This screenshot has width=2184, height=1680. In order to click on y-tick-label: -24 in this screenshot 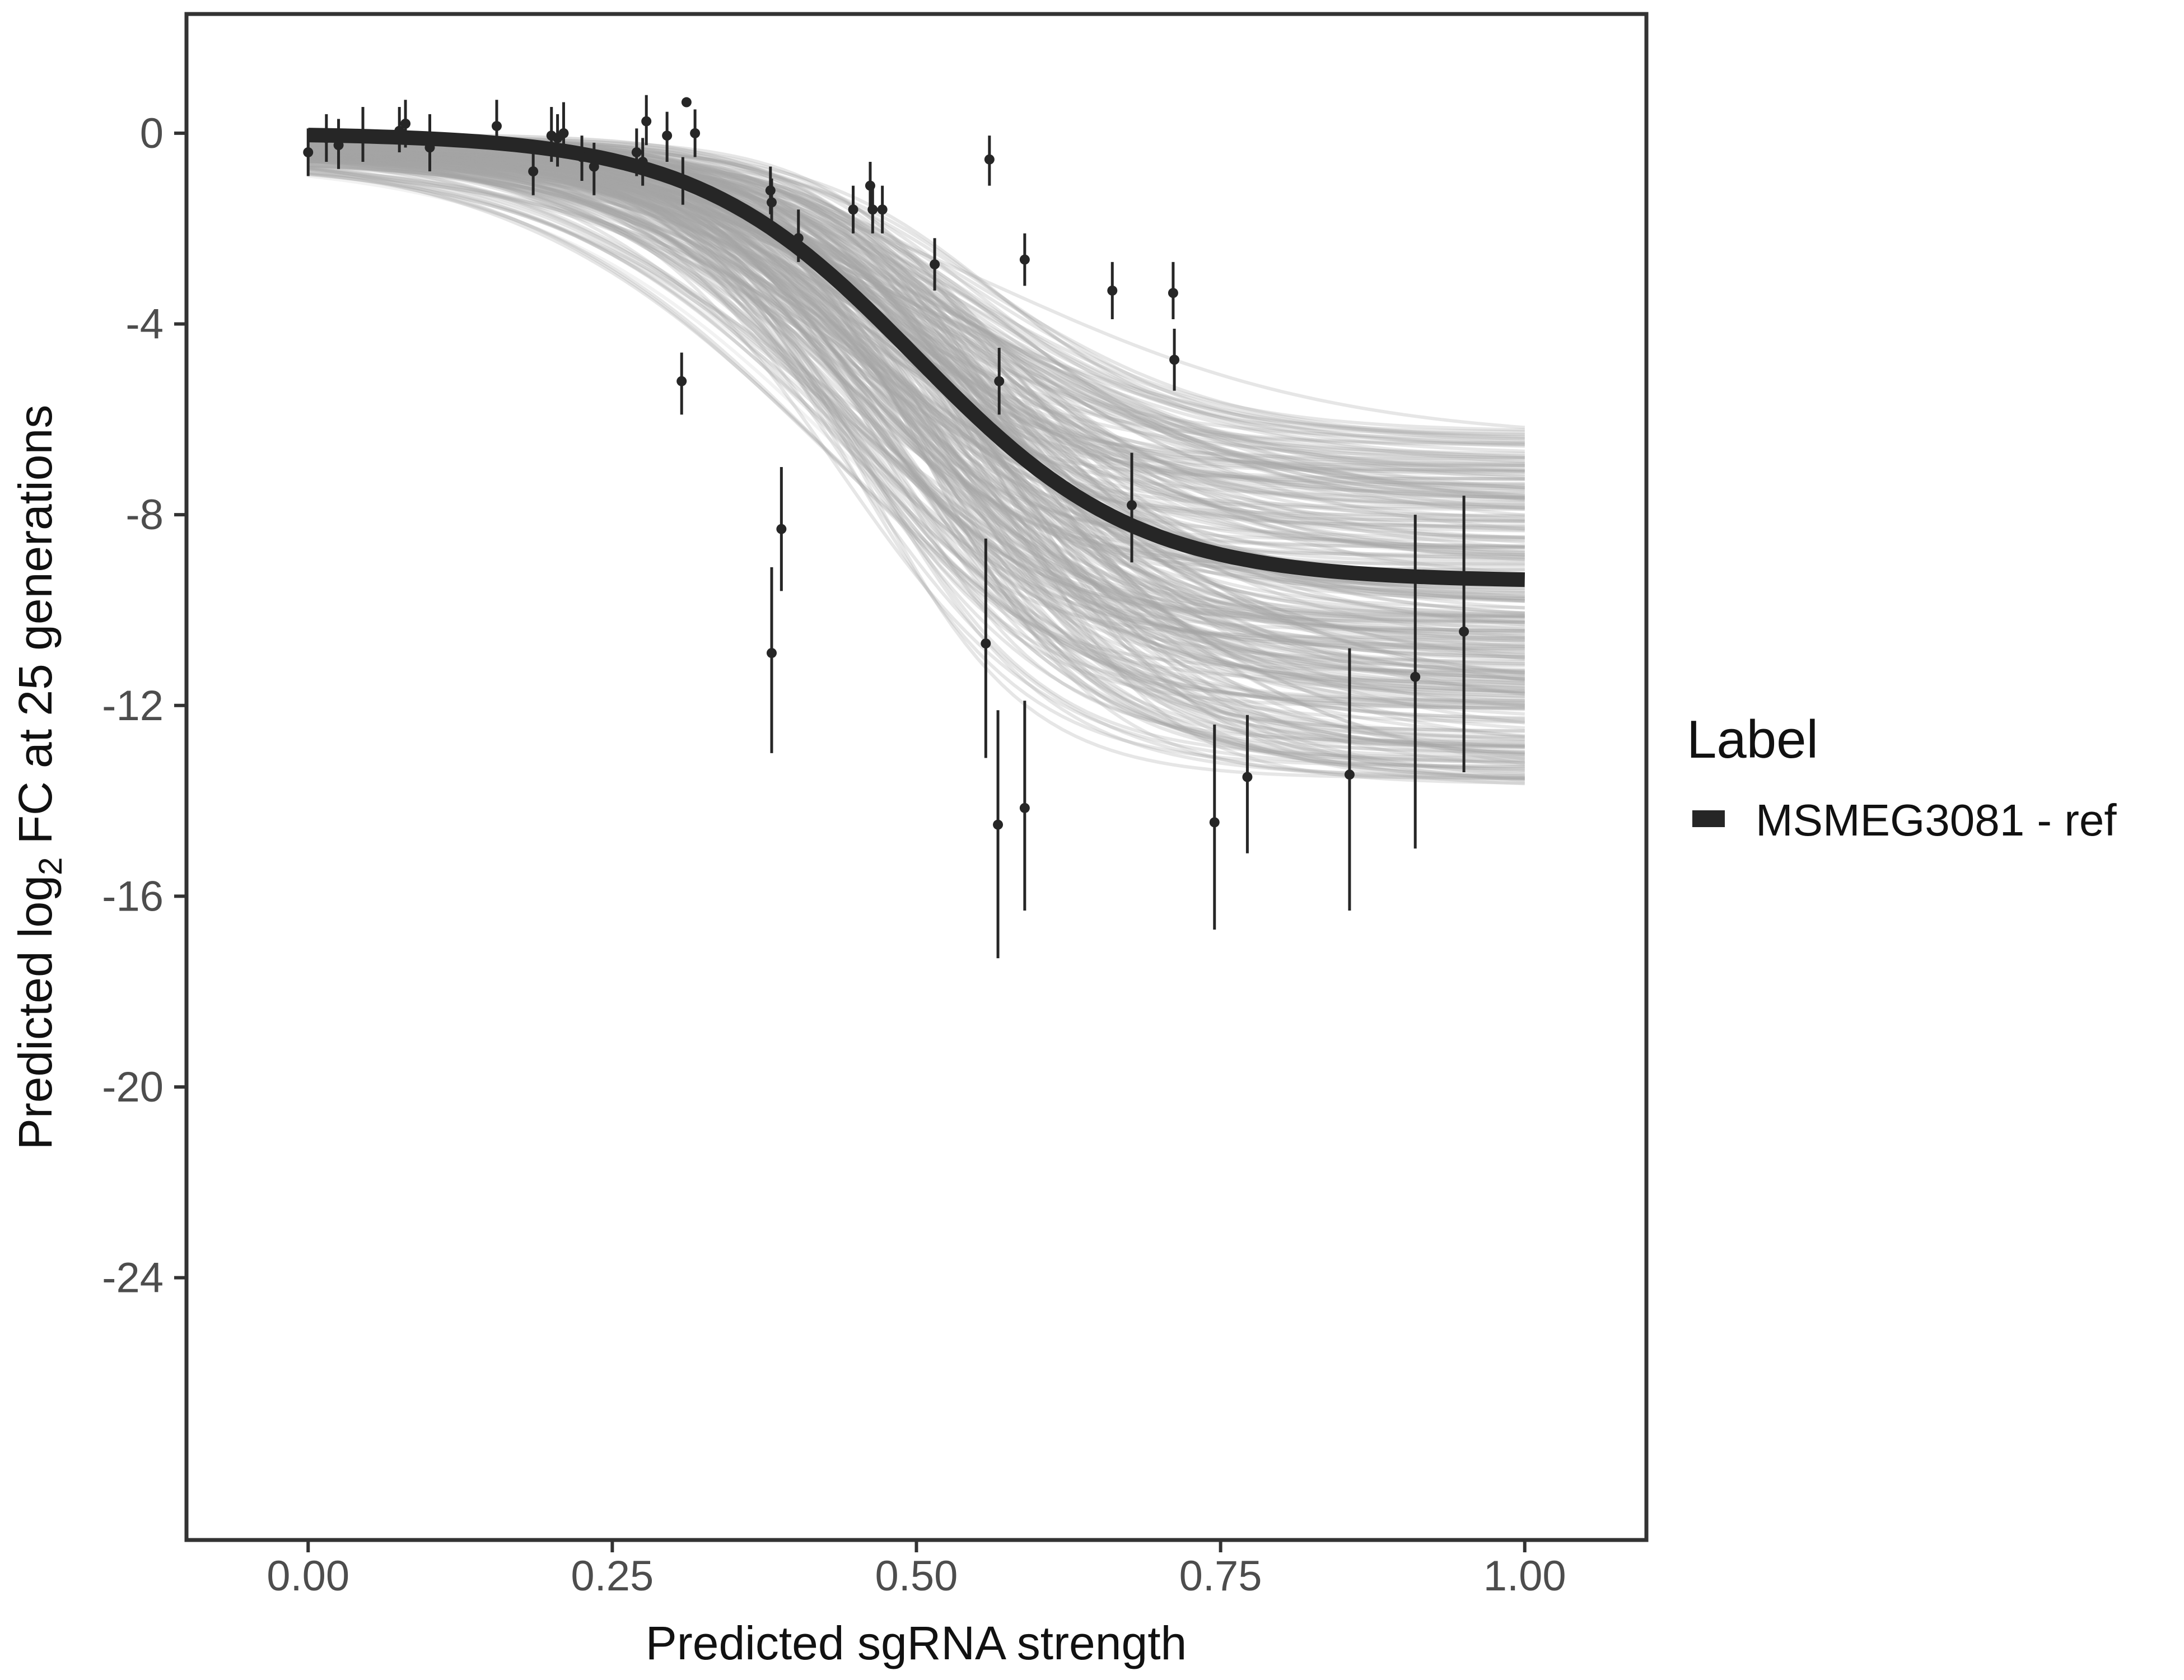, I will do `click(133, 1278)`.